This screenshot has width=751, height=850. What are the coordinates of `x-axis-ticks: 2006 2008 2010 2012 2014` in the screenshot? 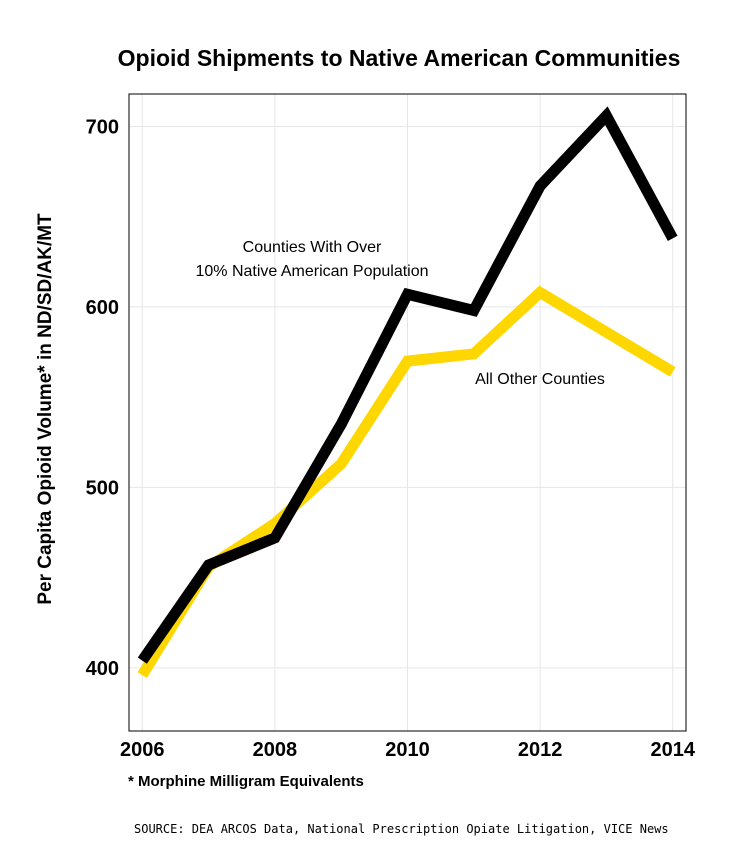 It's located at (408, 750).